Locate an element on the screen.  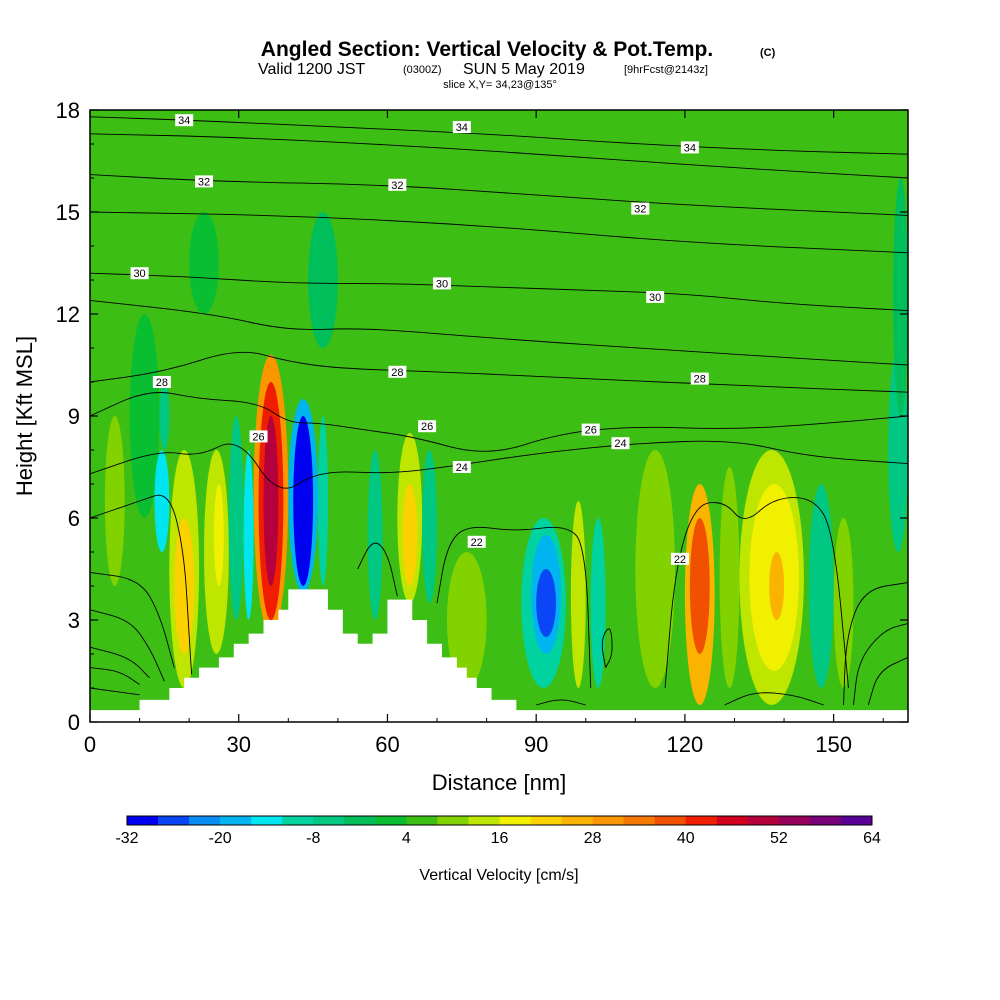
subtitle-zulu: (0300Z) is located at coordinates (422, 70).